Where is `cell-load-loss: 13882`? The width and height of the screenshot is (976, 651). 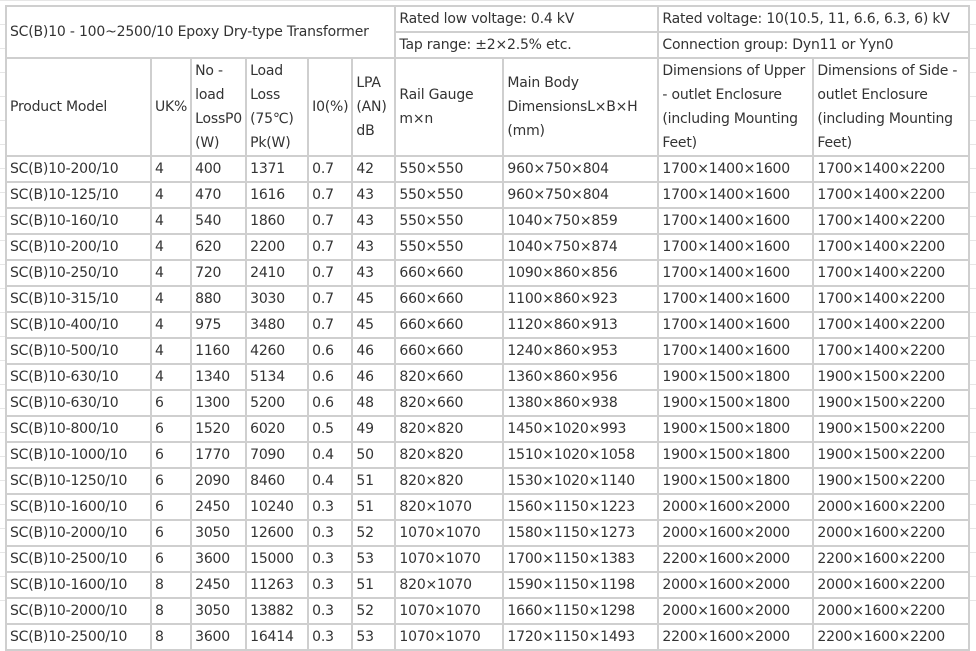
cell-load-loss: 13882 is located at coordinates (277, 611).